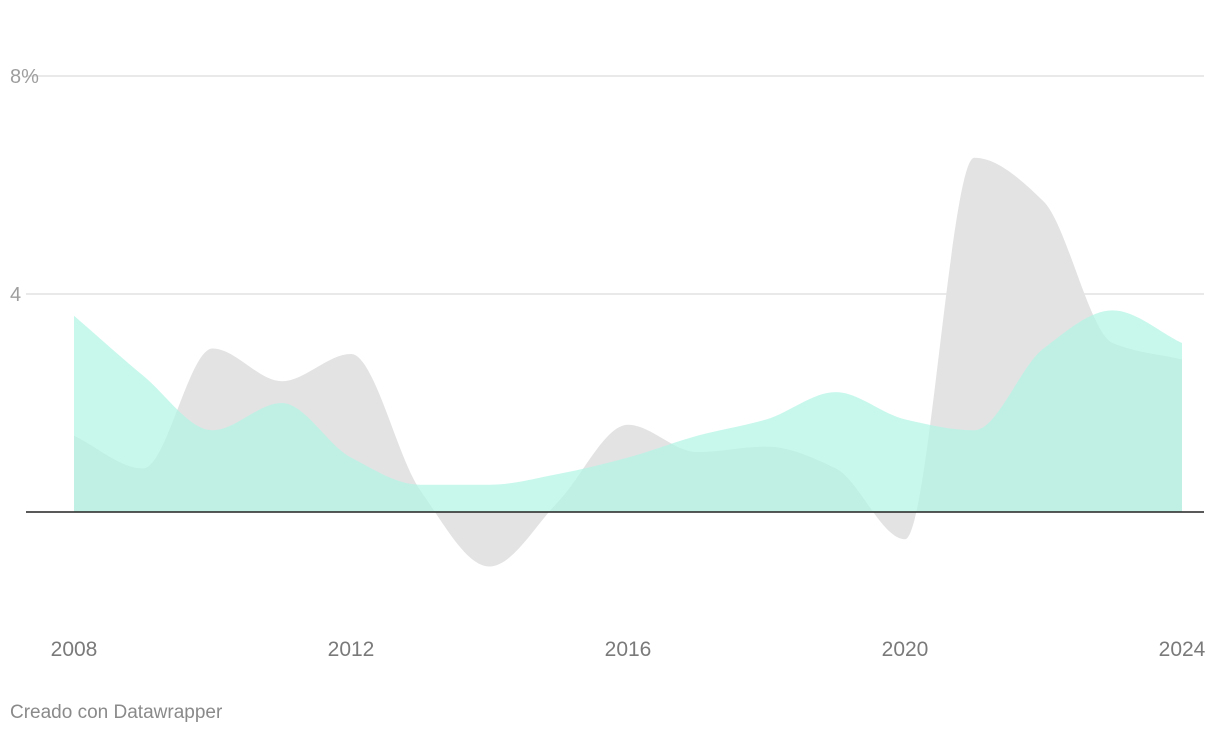 The width and height of the screenshot is (1220, 738). What do you see at coordinates (24, 186) in the screenshot?
I see `y-axis-ticks: 8% 4` at bounding box center [24, 186].